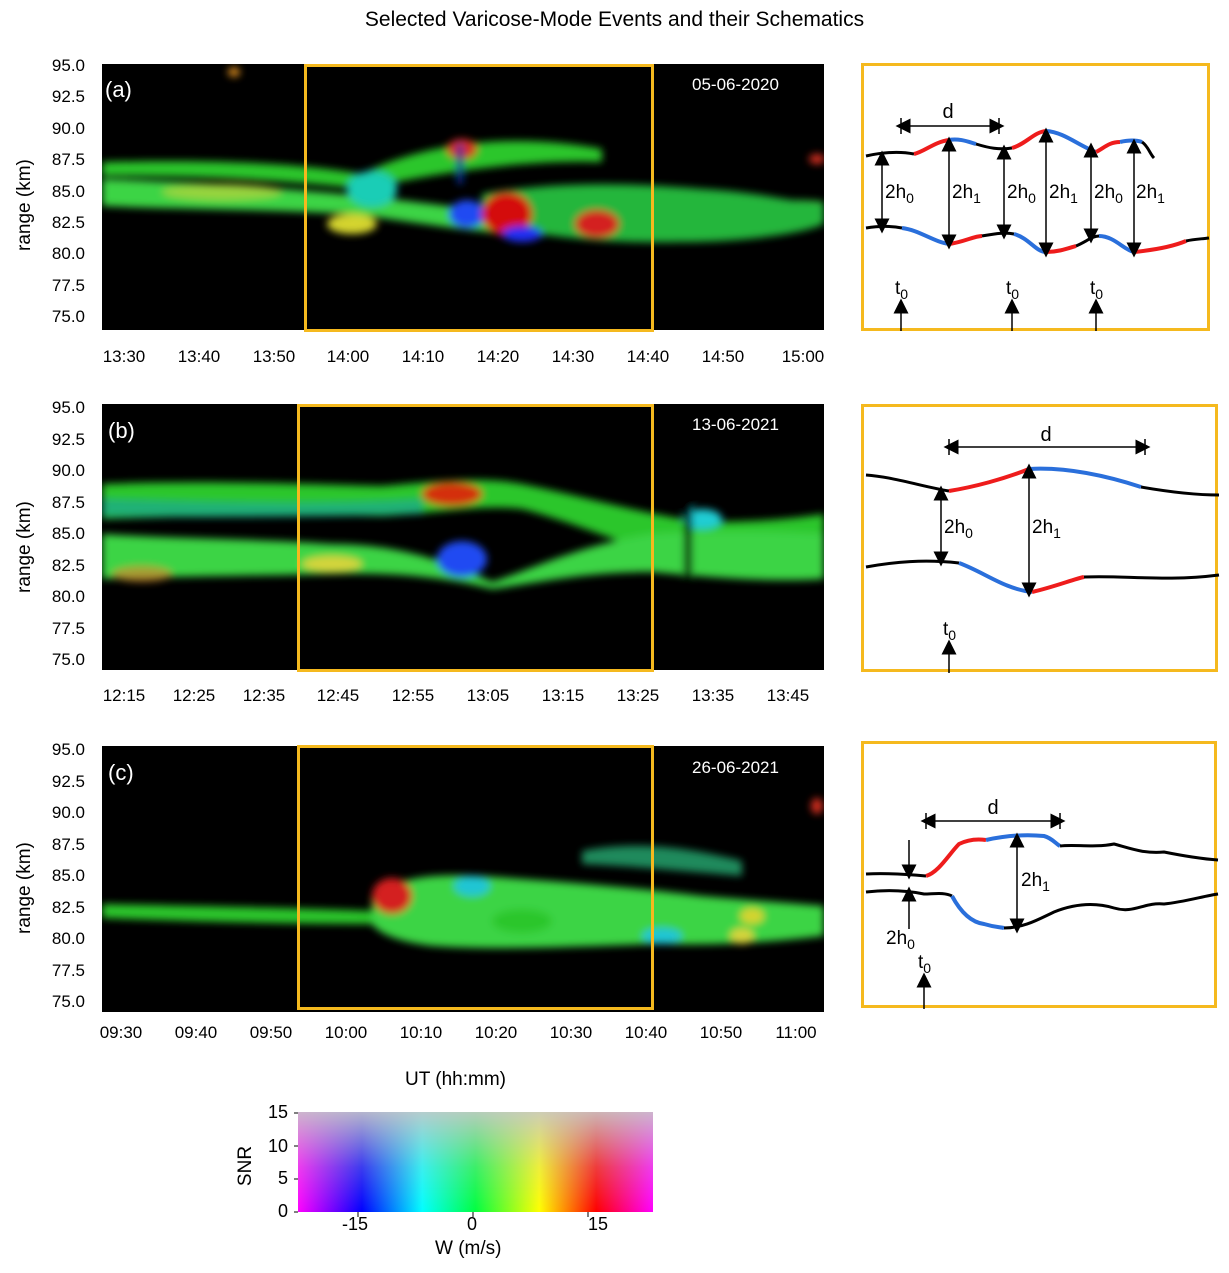 This screenshot has width=1229, height=1273. I want to click on x-tick: 12:55, so click(413, 695).